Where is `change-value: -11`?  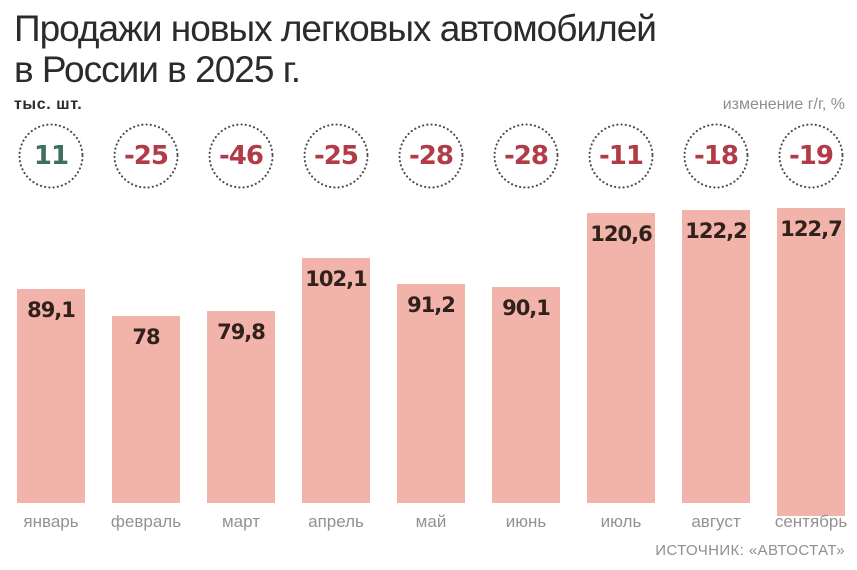 change-value: -11 is located at coordinates (621, 155).